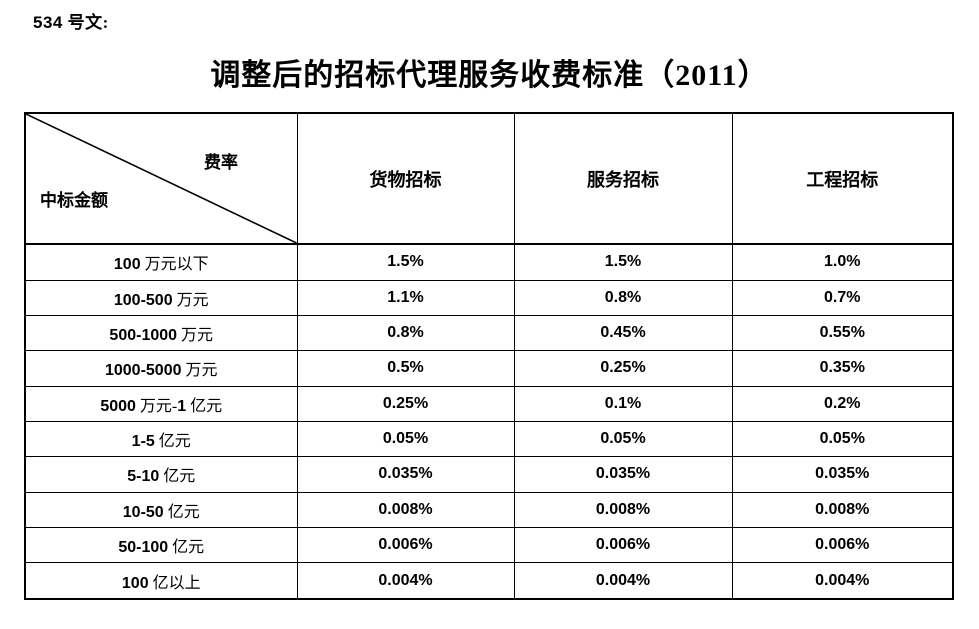  What do you see at coordinates (221, 162) in the screenshot?
I see `corner-label-rate: 费率` at bounding box center [221, 162].